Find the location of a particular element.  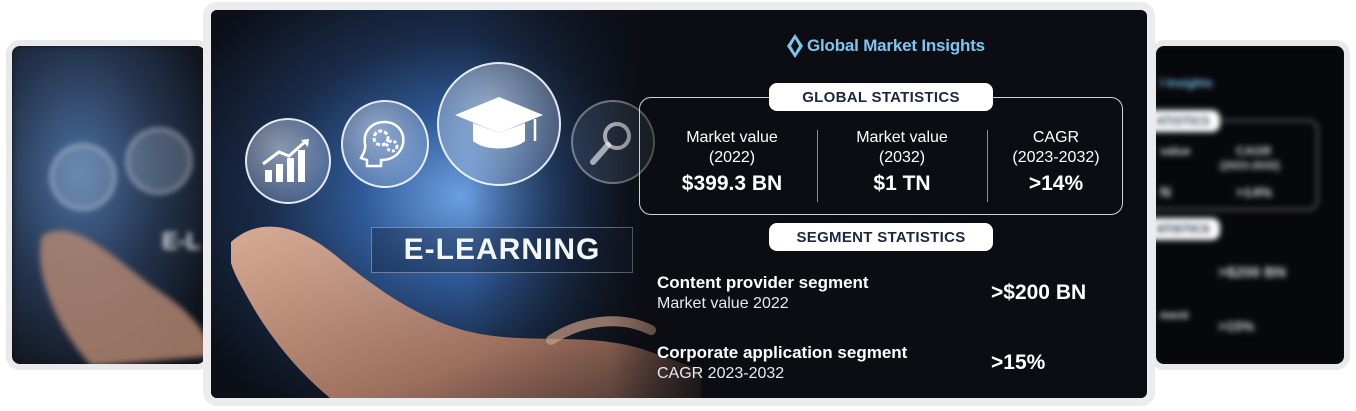

ghost-cagr: CAGR is located at coordinates (1254, 151).